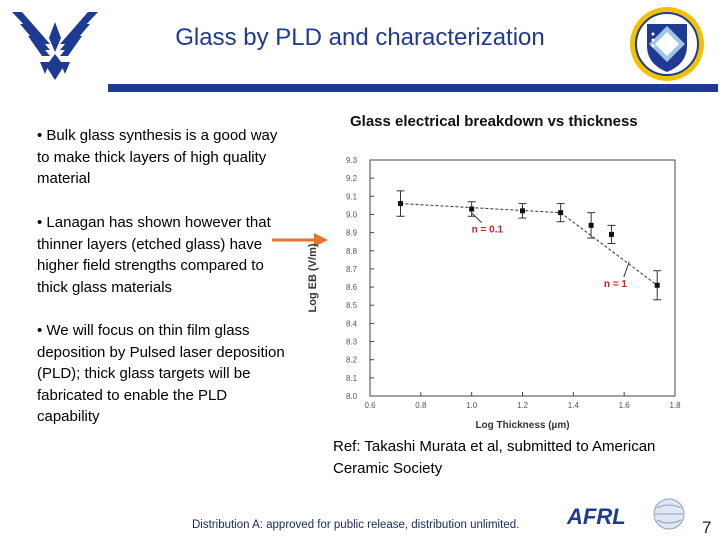 The image size is (720, 540). I want to click on y-tick-label: 8.2, so click(352, 360).